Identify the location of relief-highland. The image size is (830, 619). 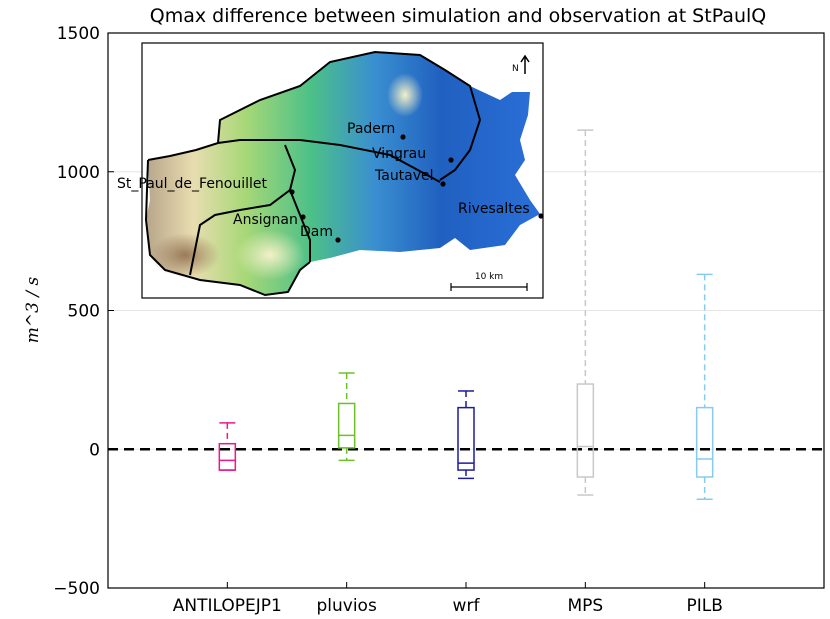
(405, 95).